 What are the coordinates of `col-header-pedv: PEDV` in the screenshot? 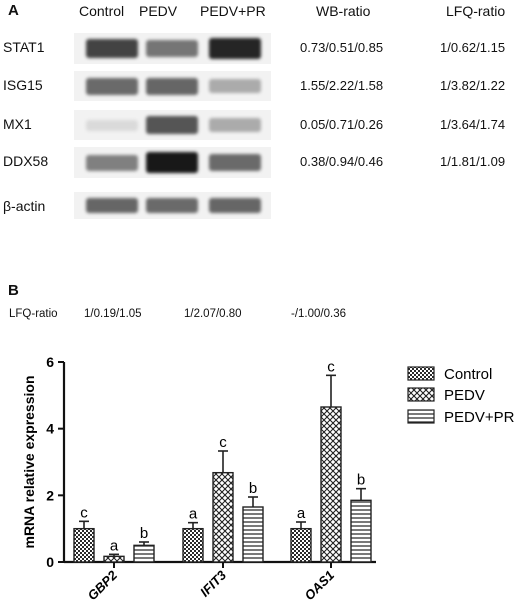 It's located at (158, 11).